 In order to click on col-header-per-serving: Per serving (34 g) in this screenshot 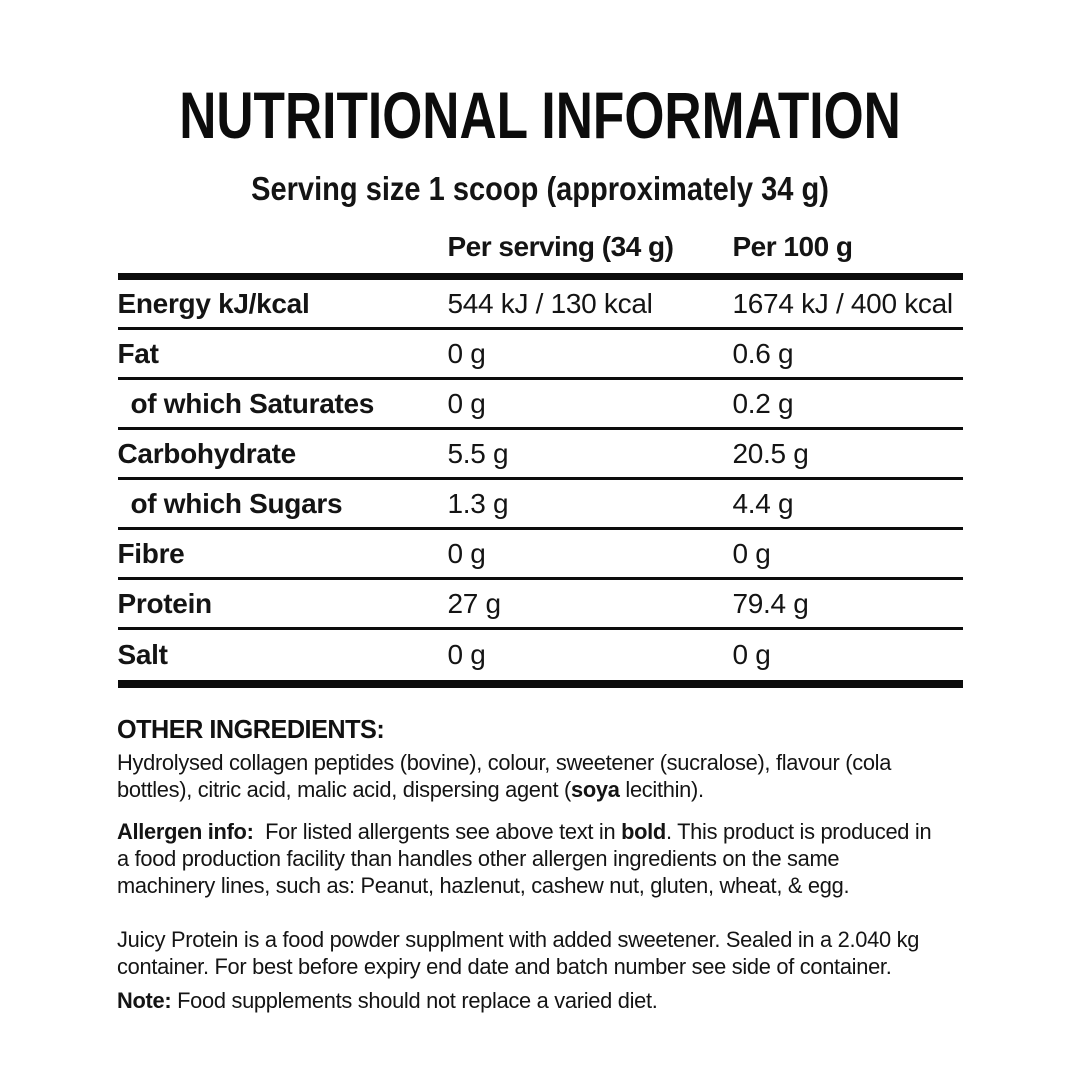, I will do `click(560, 246)`.